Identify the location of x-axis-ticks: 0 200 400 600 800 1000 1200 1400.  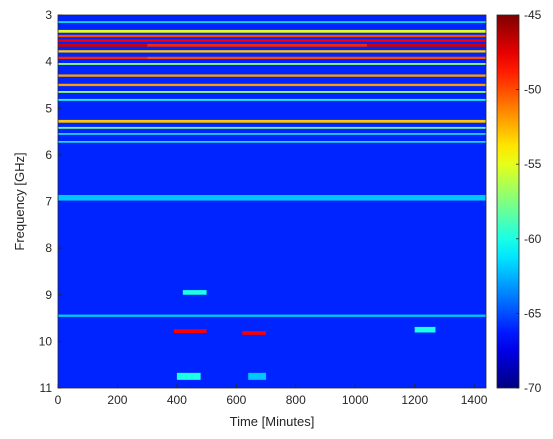
(271, 395).